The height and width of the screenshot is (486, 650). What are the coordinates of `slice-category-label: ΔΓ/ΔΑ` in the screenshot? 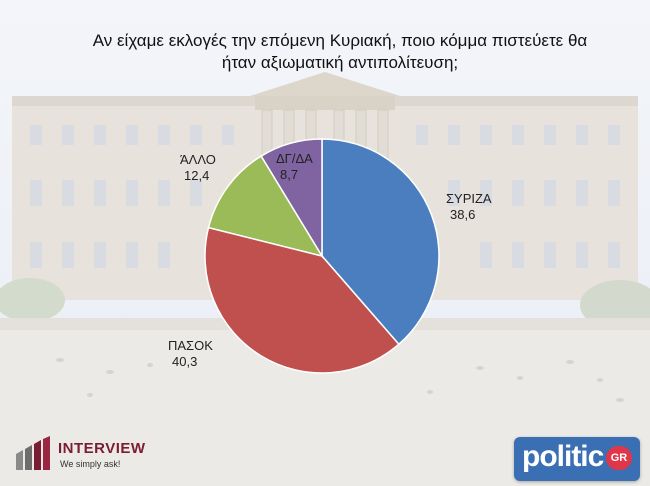 It's located at (294, 158).